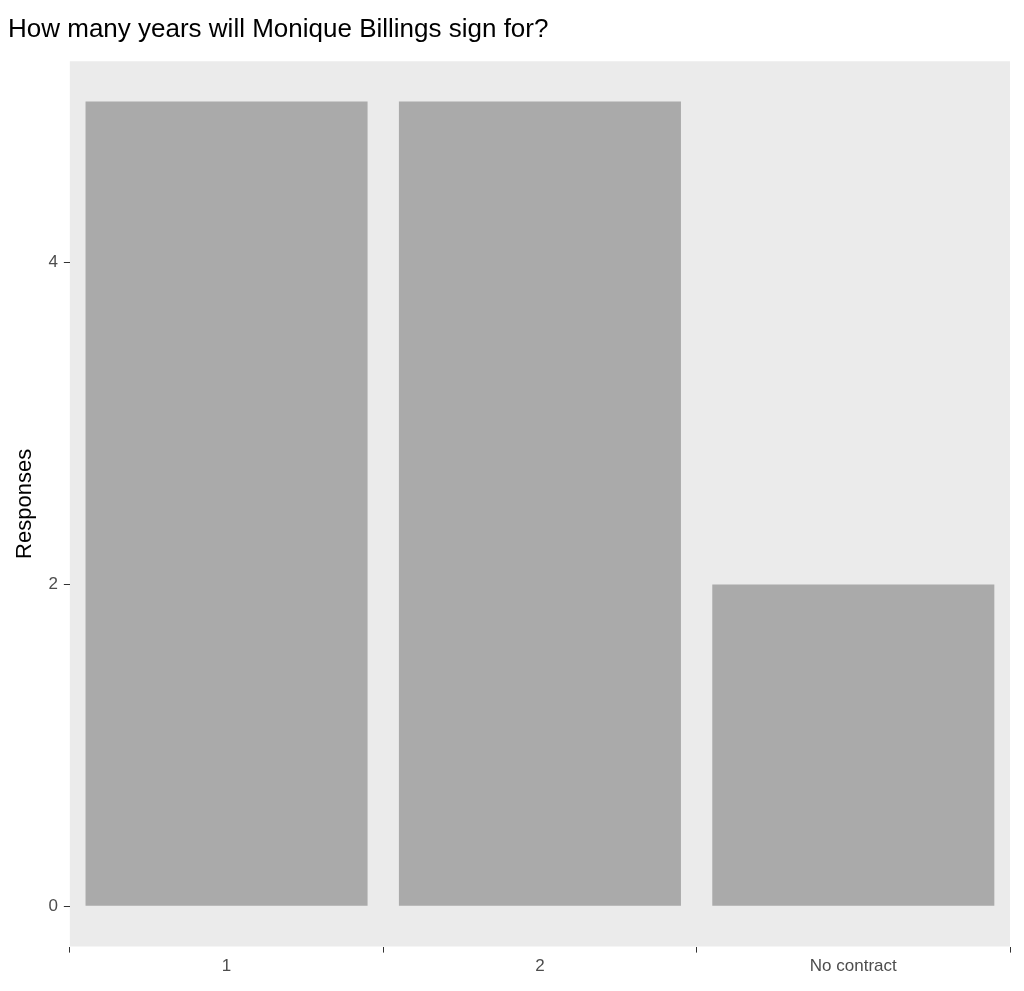 The image size is (1024, 991). What do you see at coordinates (540, 966) in the screenshot?
I see `x-tick-label: 2` at bounding box center [540, 966].